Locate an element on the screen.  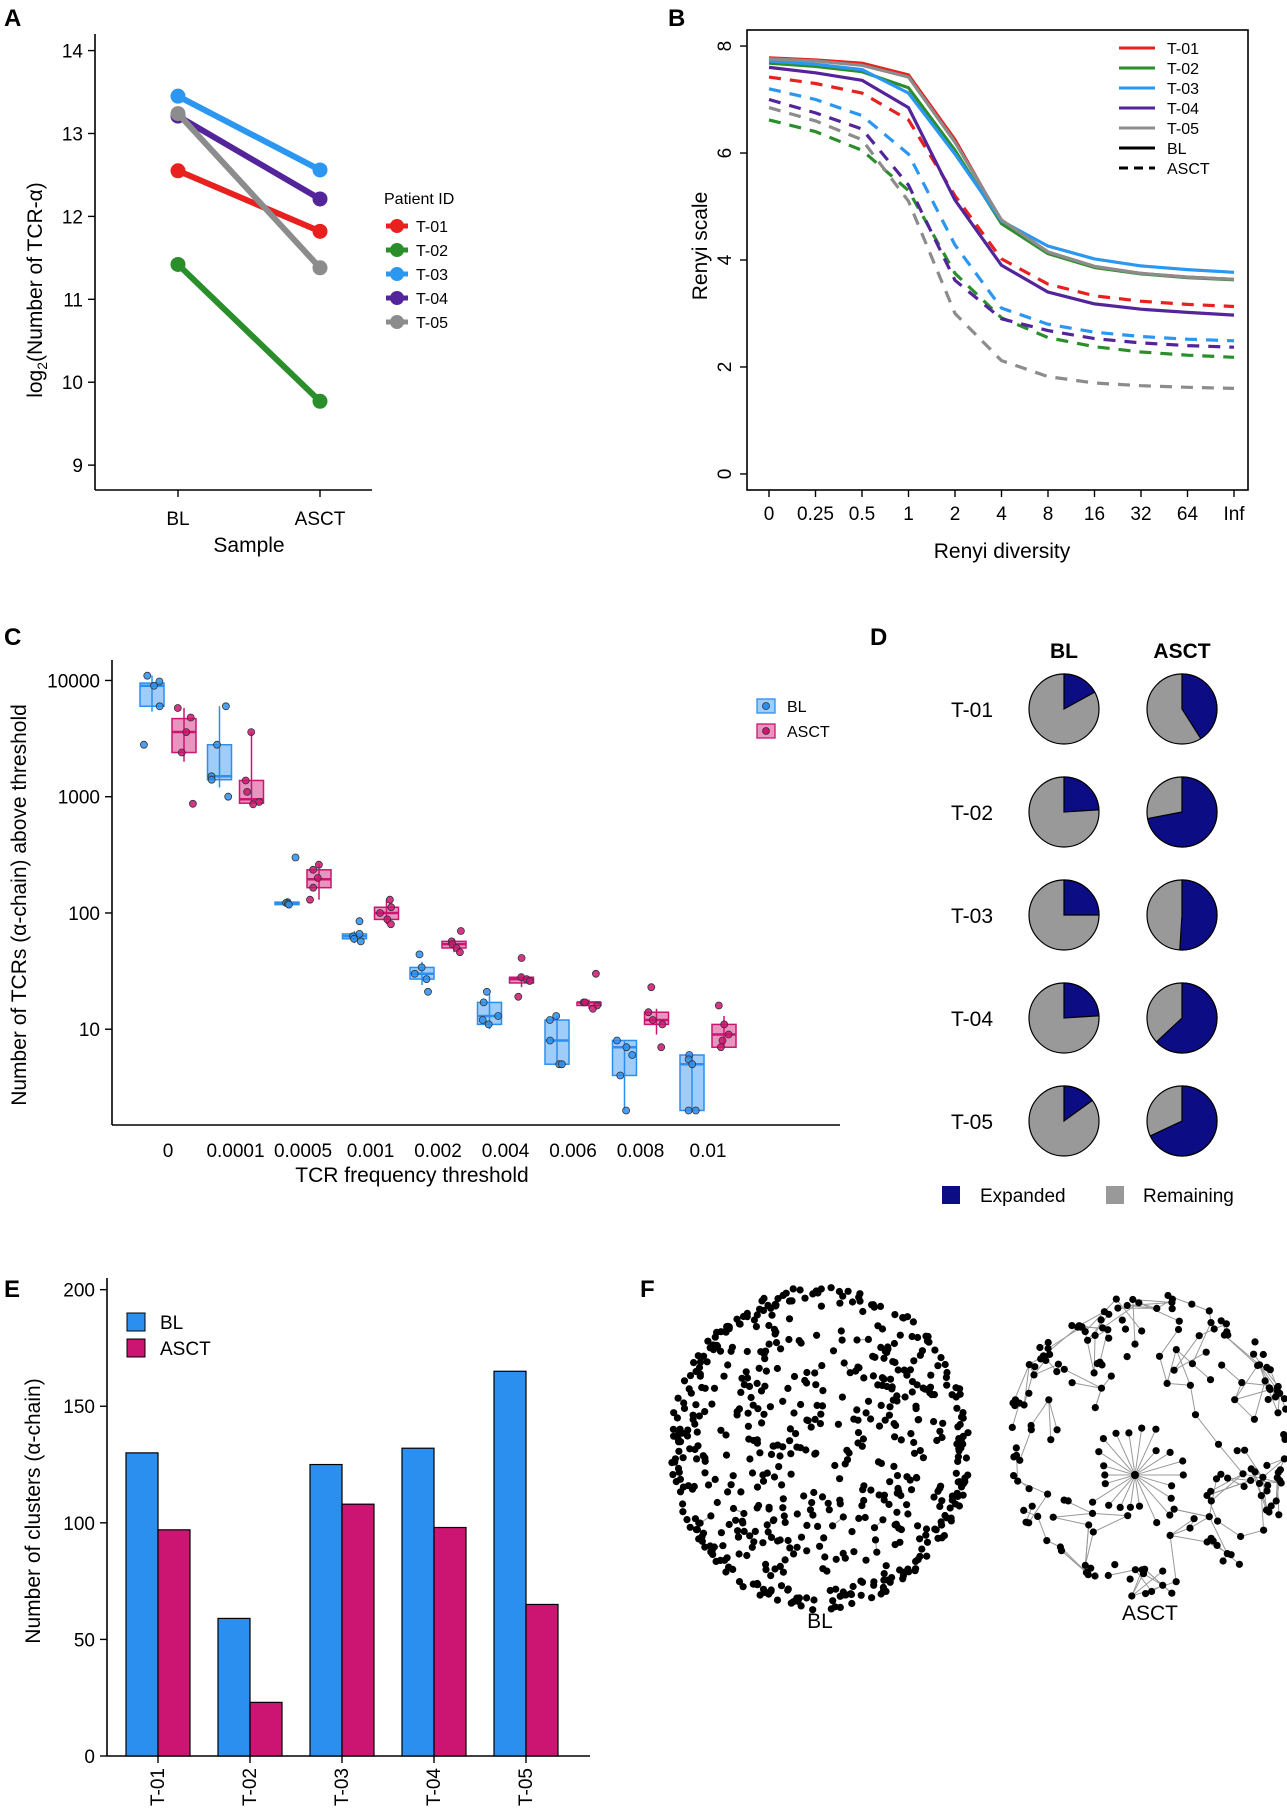
panel-b-line-t-02-bl is located at coordinates (1001, 171).